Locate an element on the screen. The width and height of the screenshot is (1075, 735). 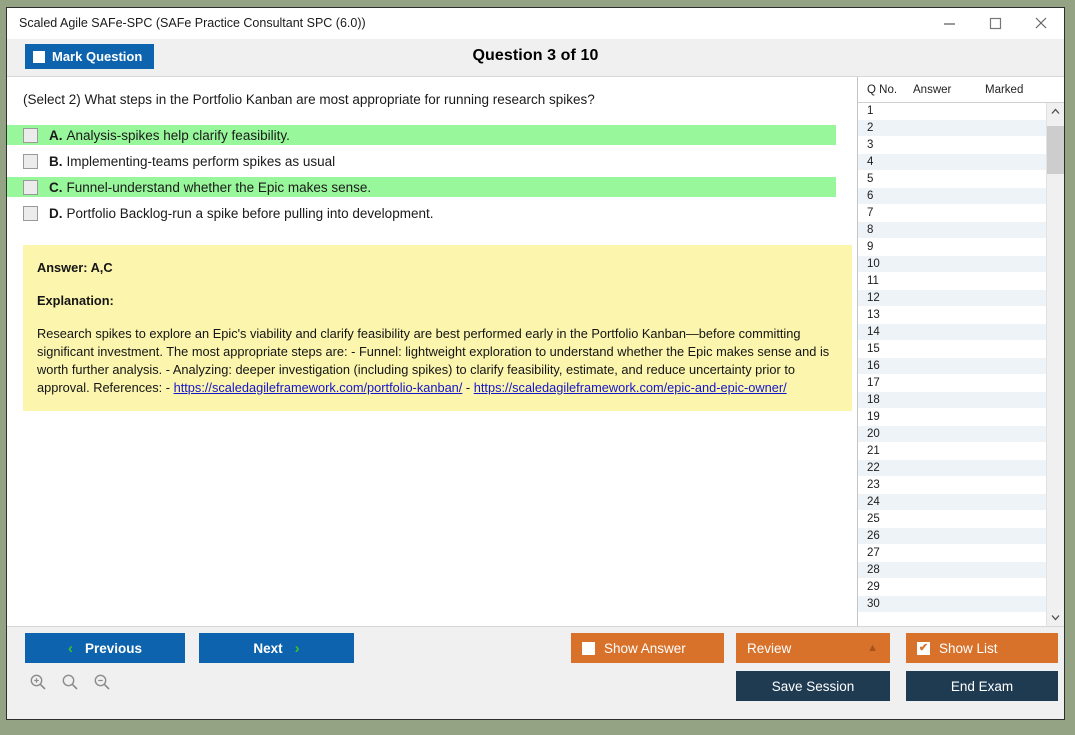
table-row: 8 is located at coordinates (952, 230).